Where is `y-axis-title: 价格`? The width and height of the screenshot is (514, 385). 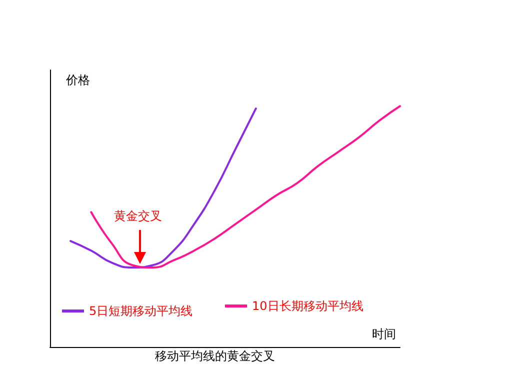
y-axis-title: 价格 is located at coordinates (77, 80).